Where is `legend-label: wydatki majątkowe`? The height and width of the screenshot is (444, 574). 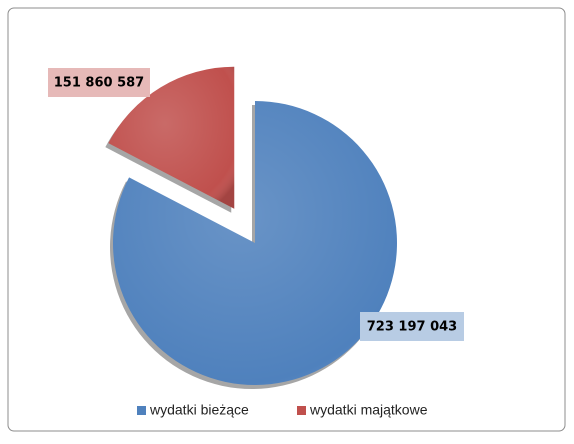
legend-label: wydatki majątkowe is located at coordinates (368, 410).